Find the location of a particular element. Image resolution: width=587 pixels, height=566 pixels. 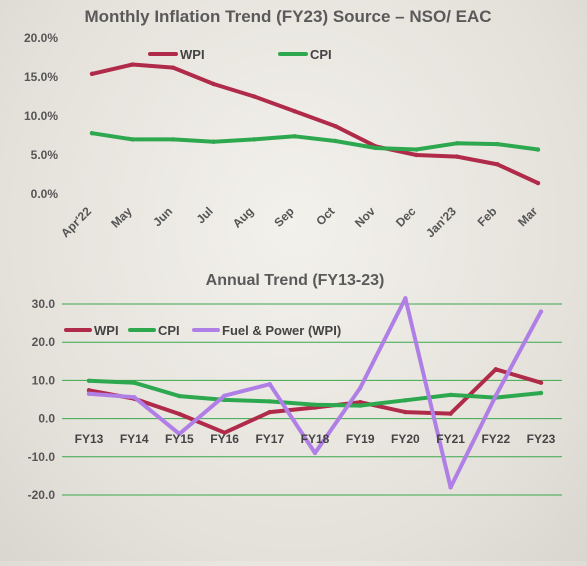

x-tick-label: FY17 is located at coordinates (269, 439).